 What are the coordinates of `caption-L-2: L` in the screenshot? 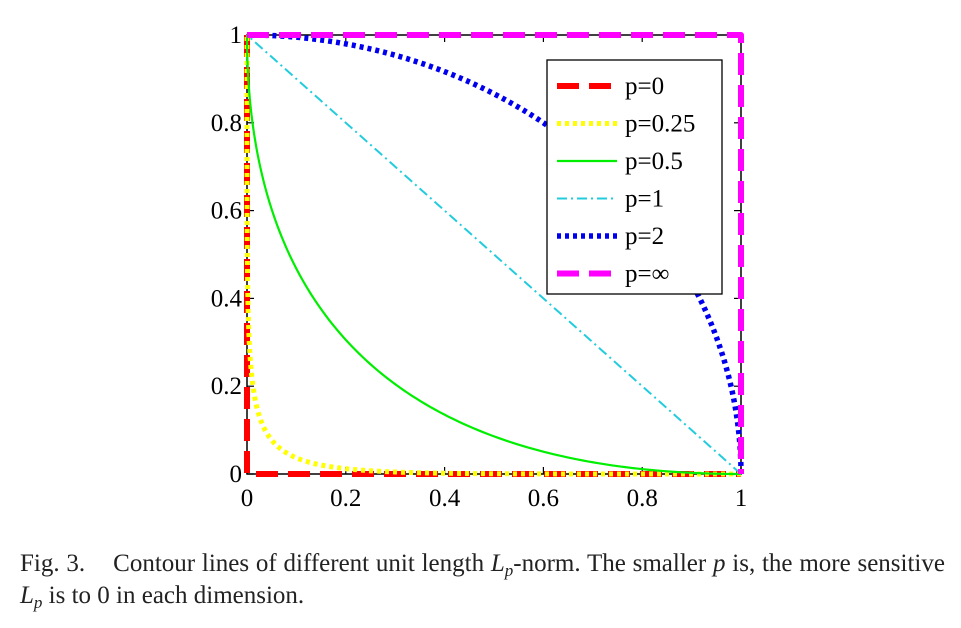 It's located at (27, 595).